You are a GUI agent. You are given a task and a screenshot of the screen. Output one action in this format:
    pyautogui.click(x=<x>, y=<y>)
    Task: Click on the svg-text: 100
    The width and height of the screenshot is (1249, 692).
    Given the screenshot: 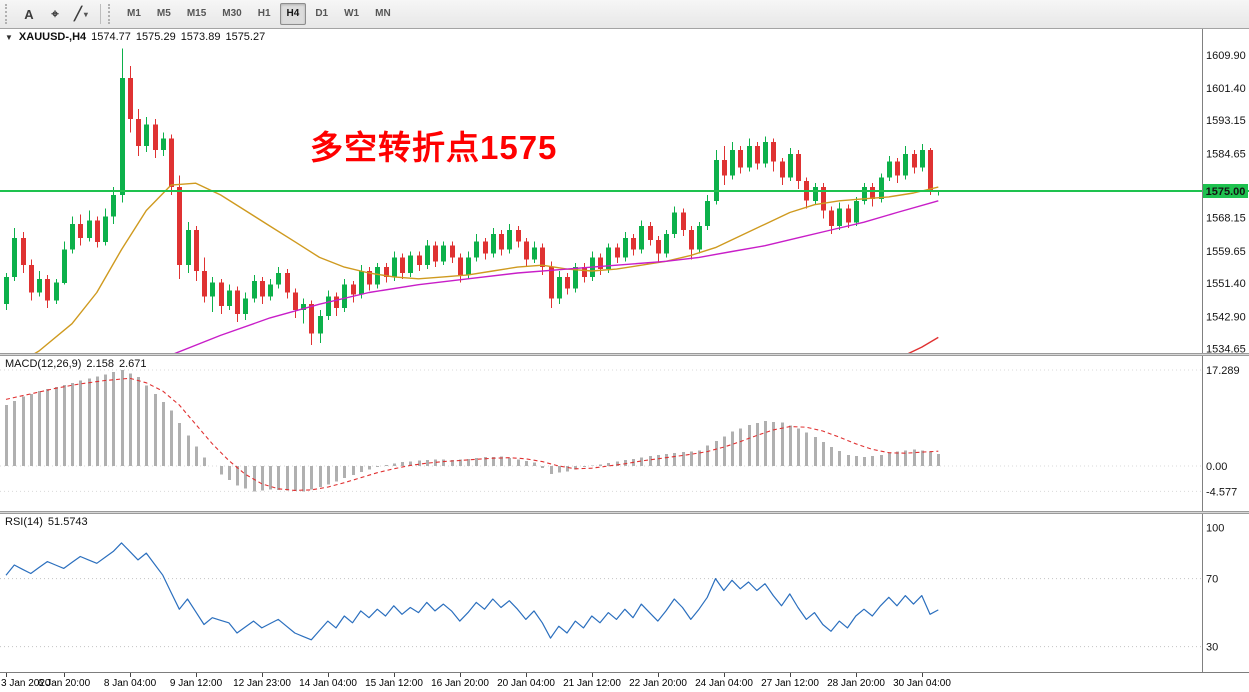 What is the action you would take?
    pyautogui.click(x=1215, y=529)
    